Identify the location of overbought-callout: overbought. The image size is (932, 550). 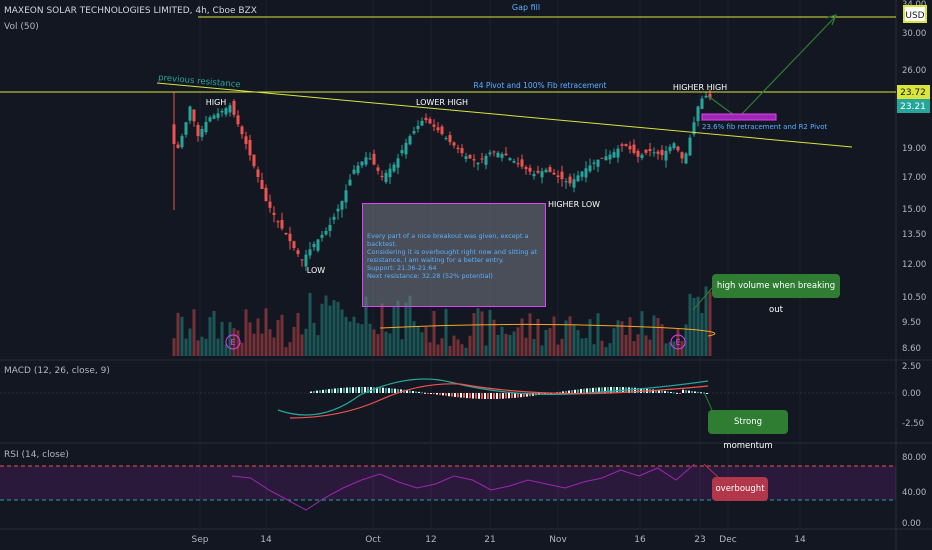
(740, 489).